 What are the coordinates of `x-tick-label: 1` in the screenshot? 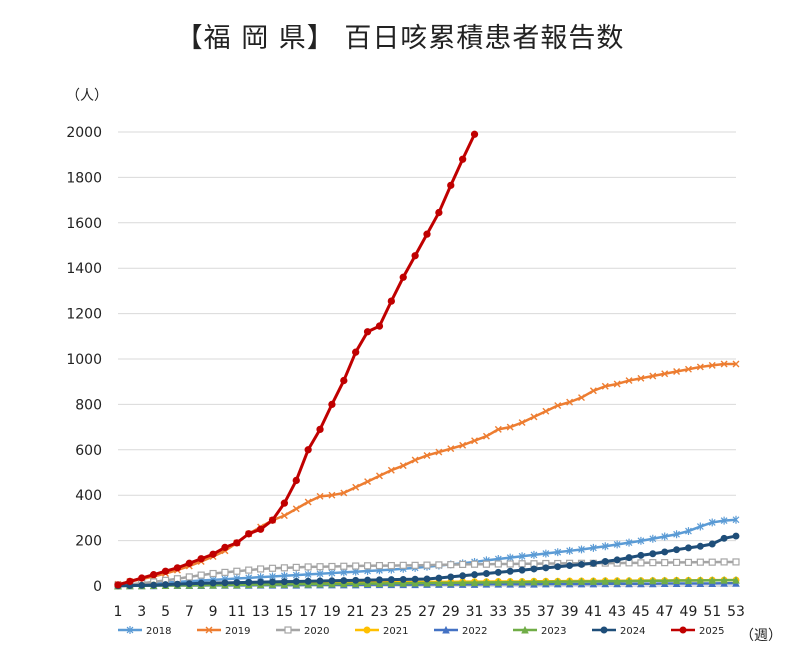 It's located at (118, 612).